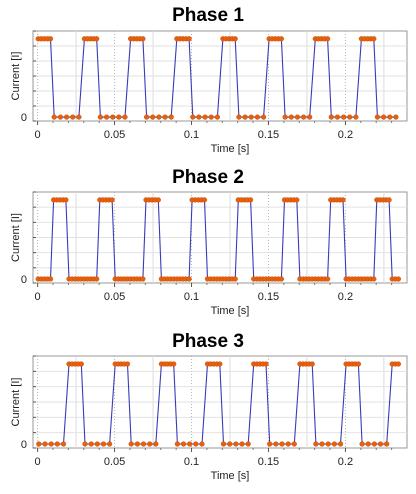 The height and width of the screenshot is (494, 416). I want to click on chart-title: Phase 2, so click(208, 177).